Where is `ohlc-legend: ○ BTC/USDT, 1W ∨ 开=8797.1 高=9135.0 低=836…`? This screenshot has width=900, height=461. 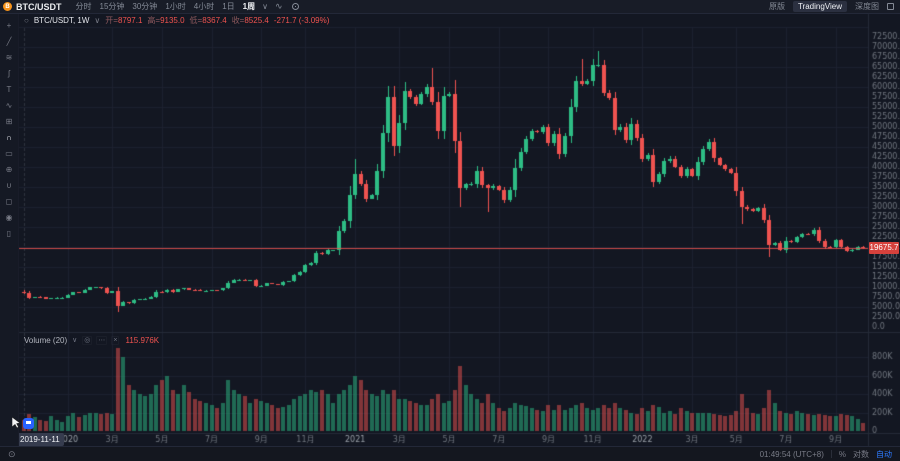
ohlc-legend: ○ BTC/USDT, 1W ∨ 开=8797.1 高=9135.0 低=836… is located at coordinates (176, 20).